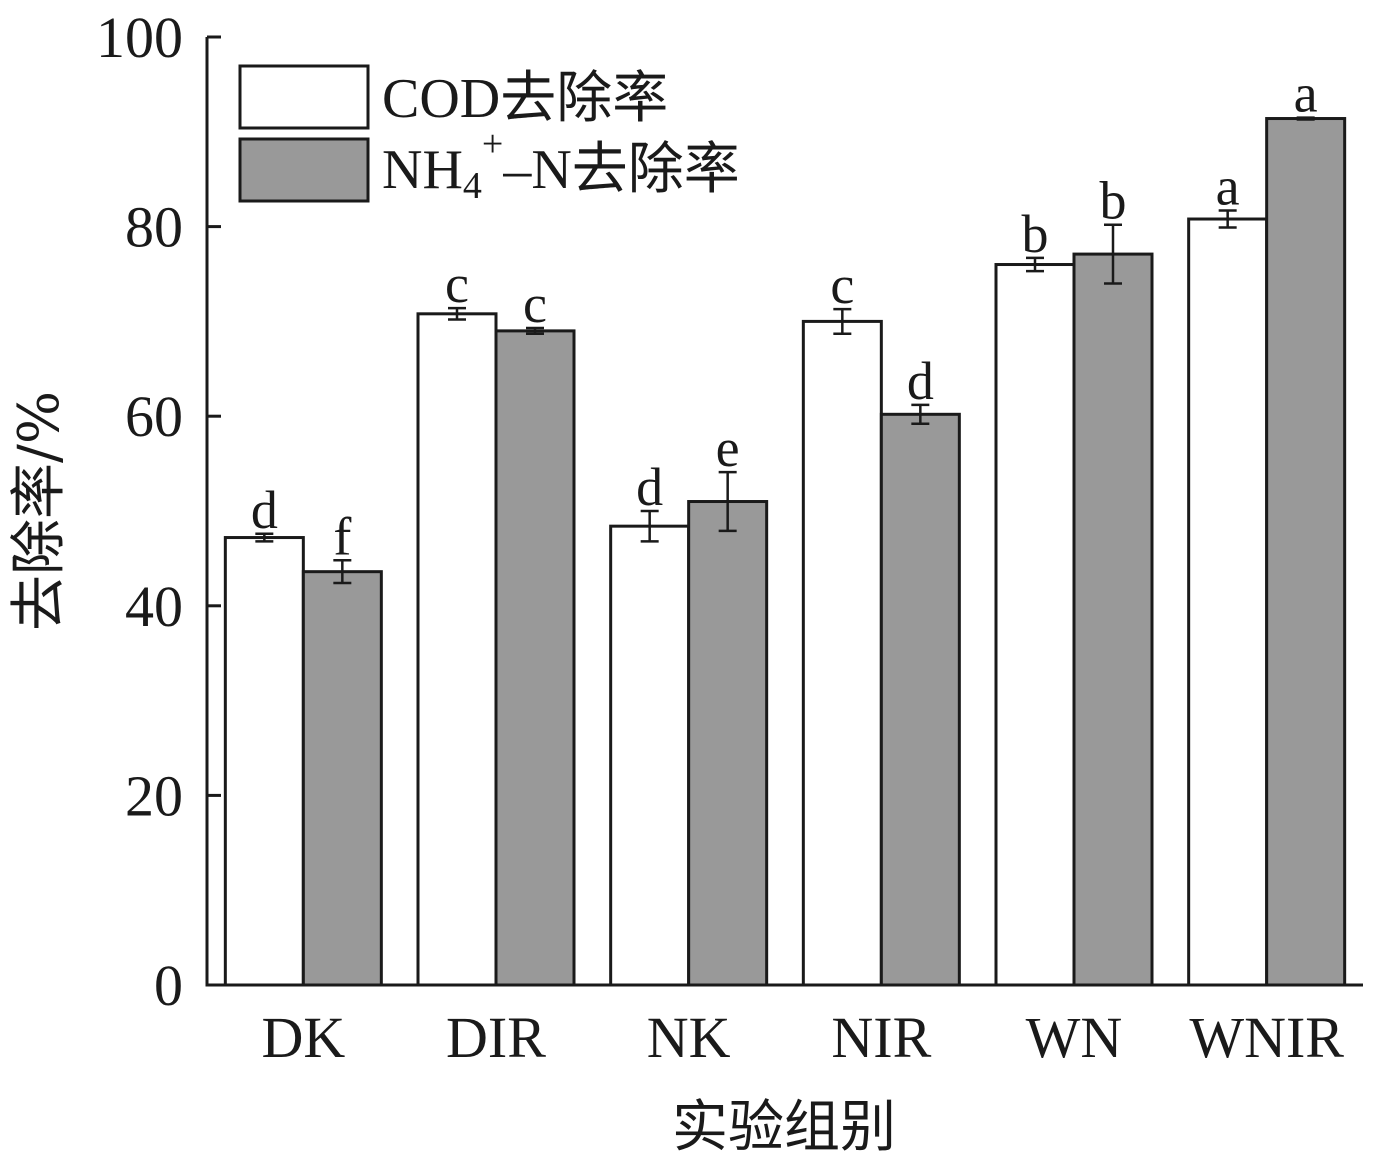  I want to click on bar-nh4-wn, so click(1113, 619).